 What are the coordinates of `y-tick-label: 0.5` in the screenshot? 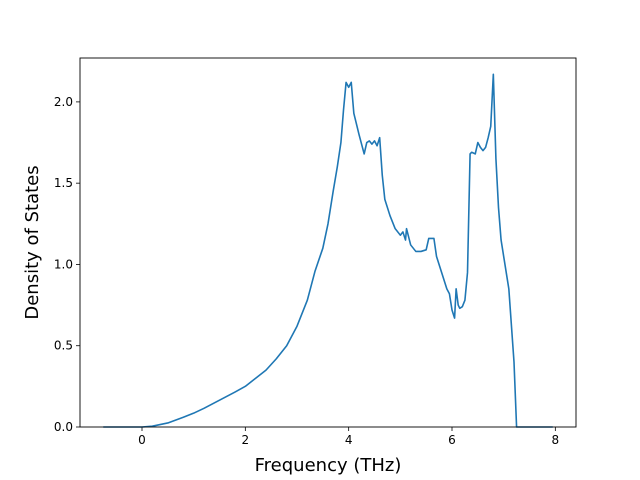 It's located at (63, 346).